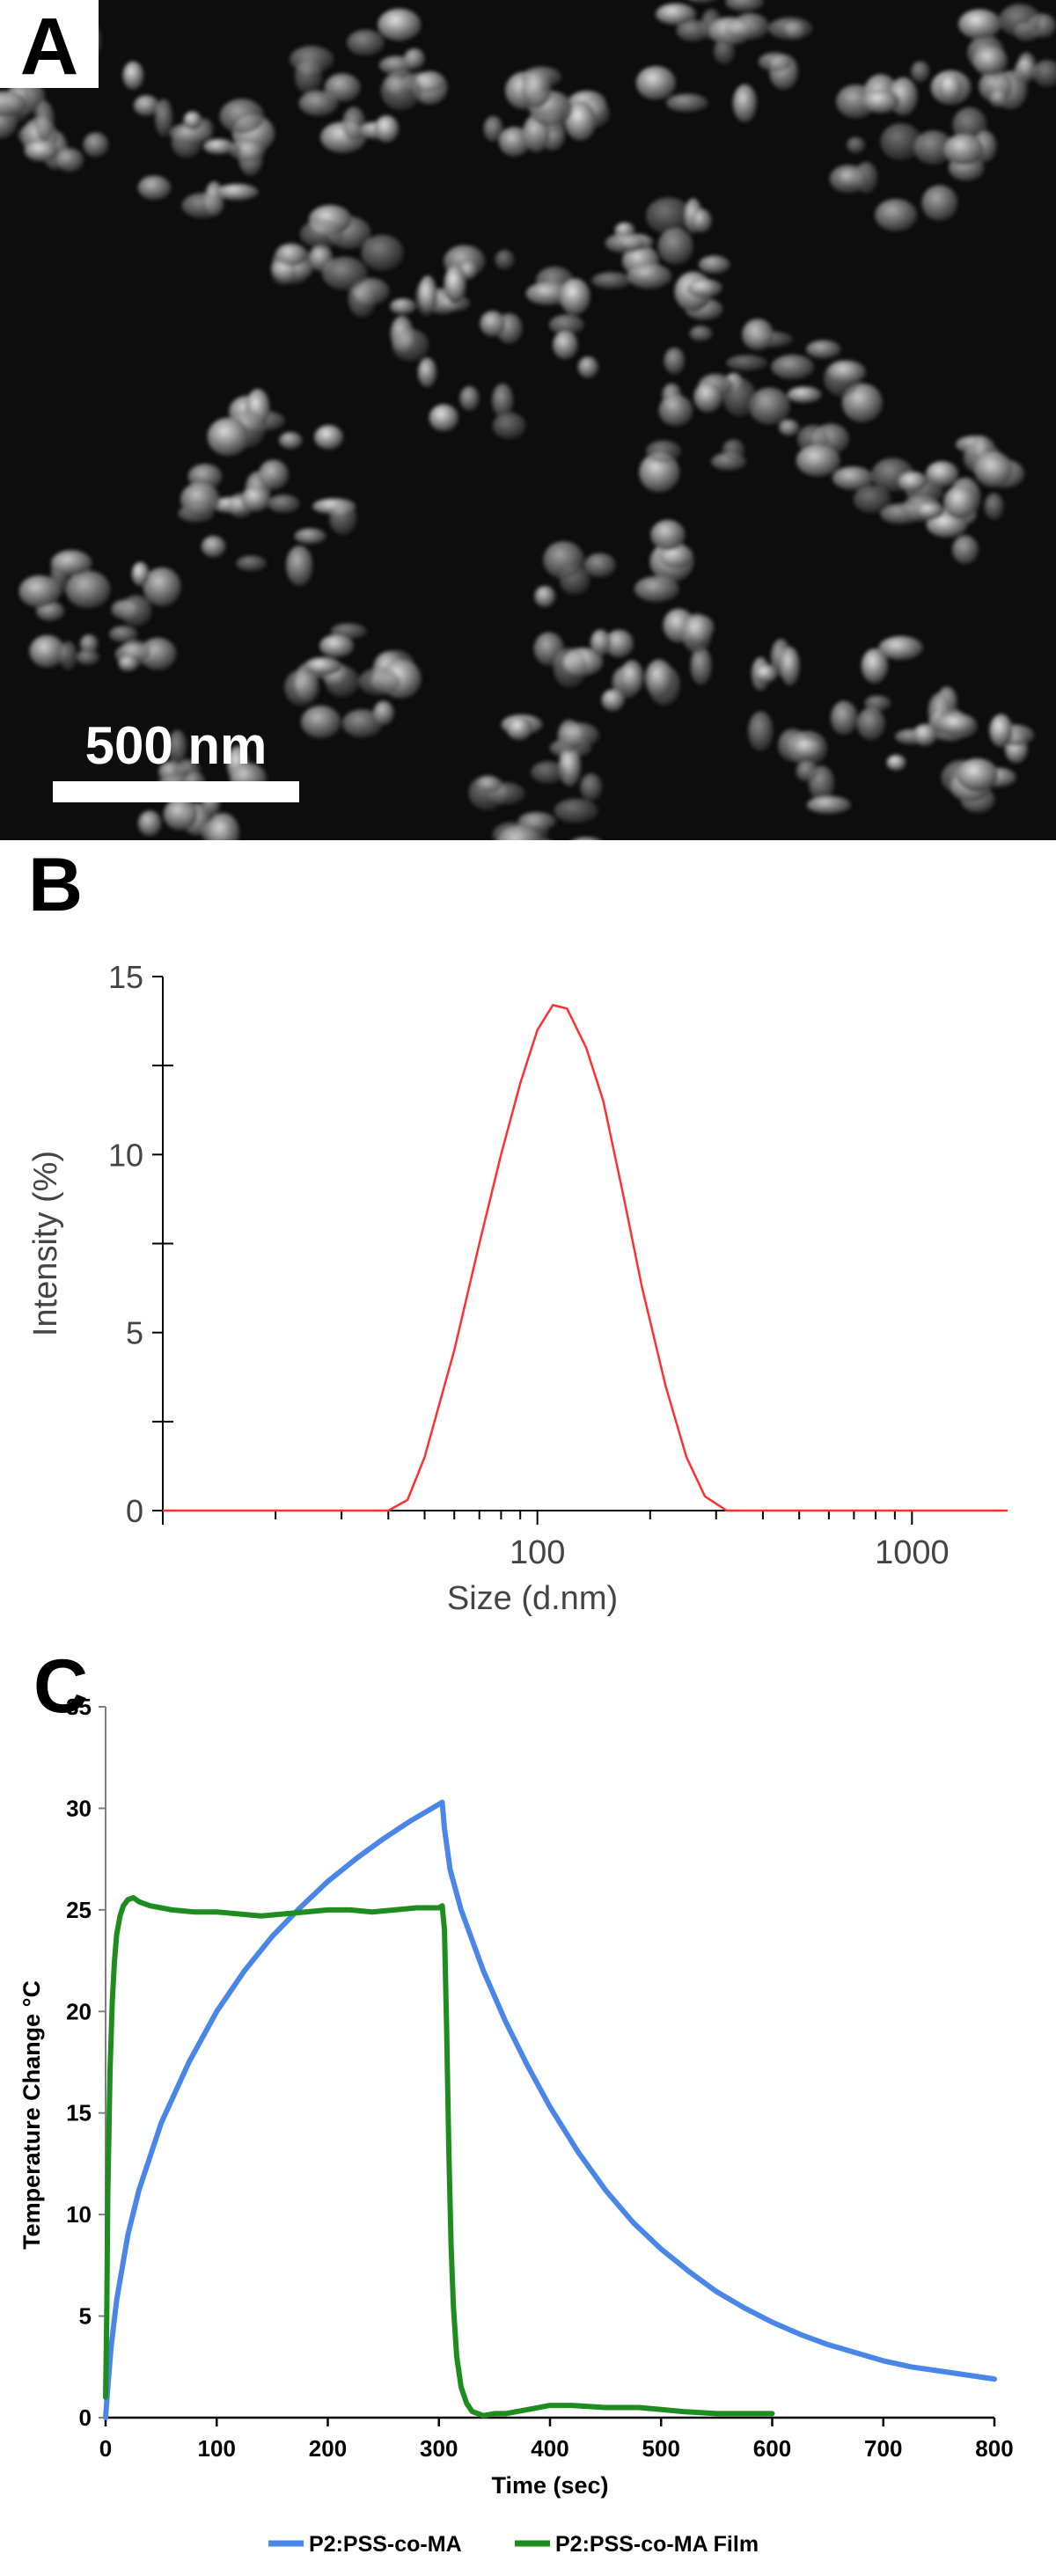 The image size is (1056, 2576). Describe the element at coordinates (49, 46) in the screenshot. I see `panel-a-label: A` at that location.